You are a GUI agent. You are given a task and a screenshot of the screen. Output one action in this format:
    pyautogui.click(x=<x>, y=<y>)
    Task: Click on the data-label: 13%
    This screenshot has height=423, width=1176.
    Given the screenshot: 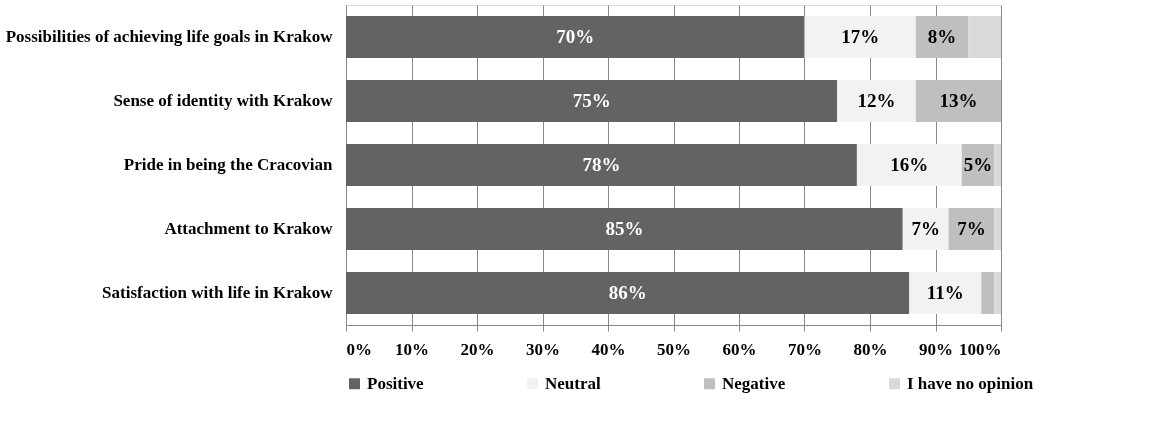 What is the action you would take?
    pyautogui.click(x=958, y=100)
    